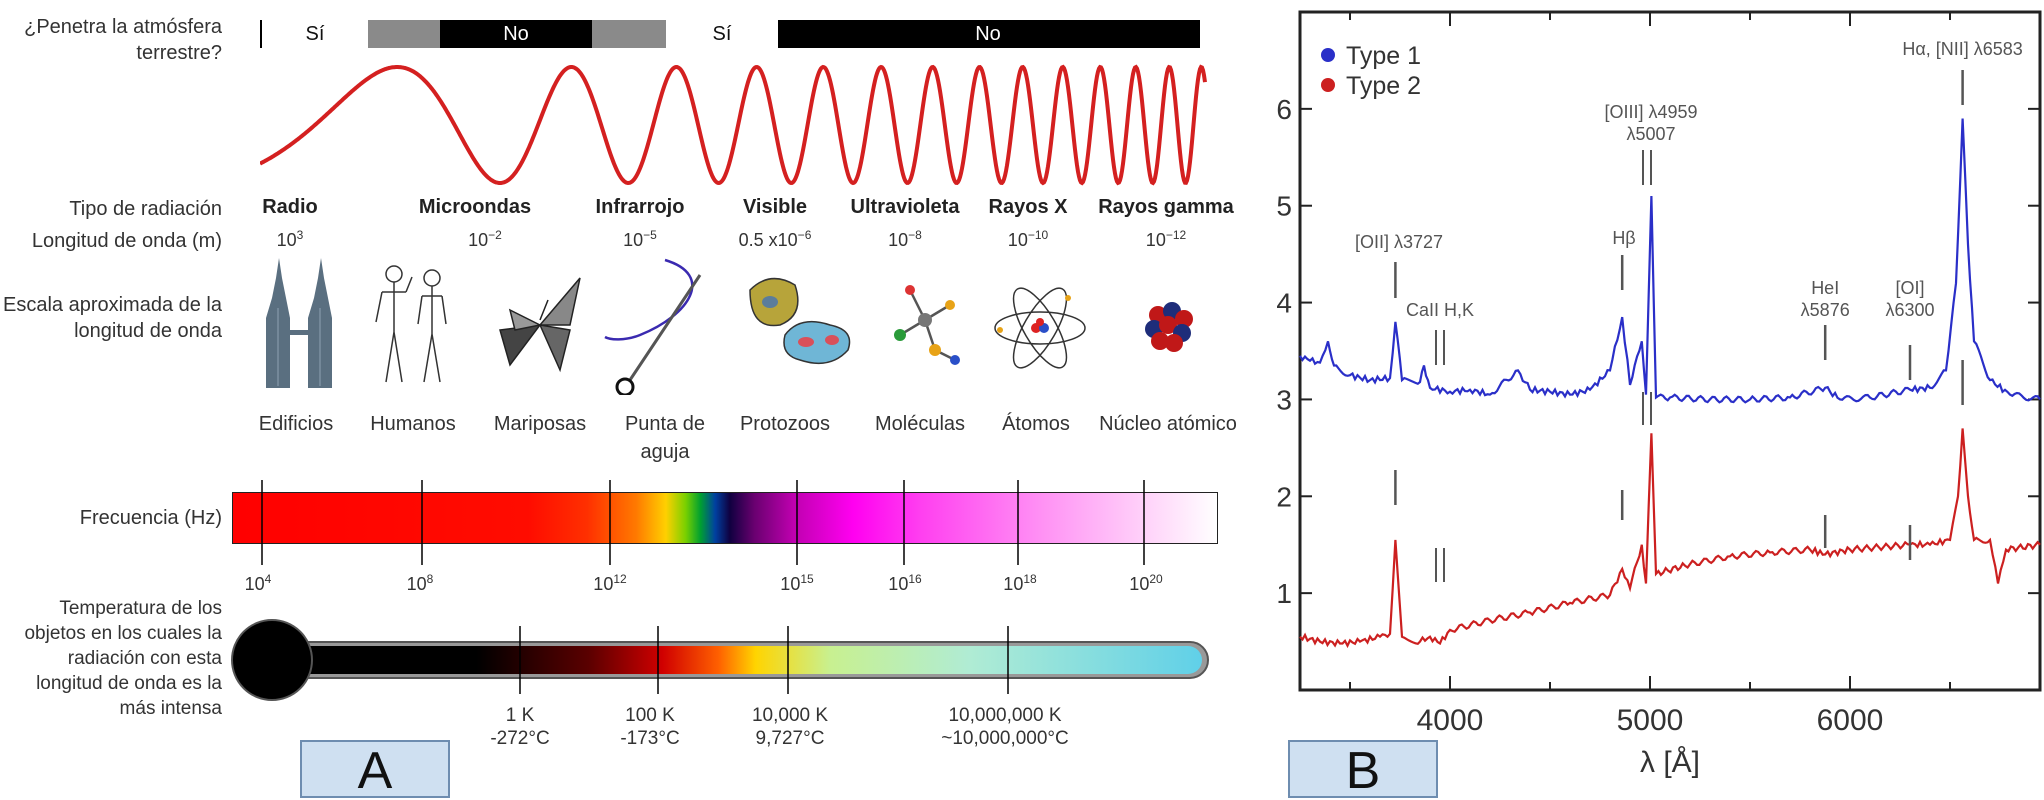  I want to click on y-tick-label: 5, so click(1284, 206).